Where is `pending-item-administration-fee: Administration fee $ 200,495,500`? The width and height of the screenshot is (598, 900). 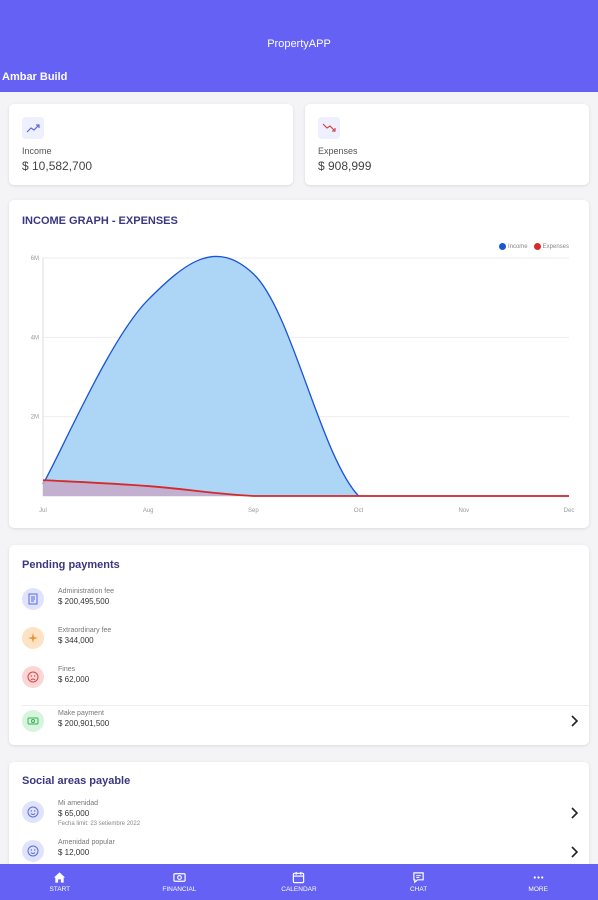 pending-item-administration-fee: Administration fee $ 200,495,500 is located at coordinates (302, 603).